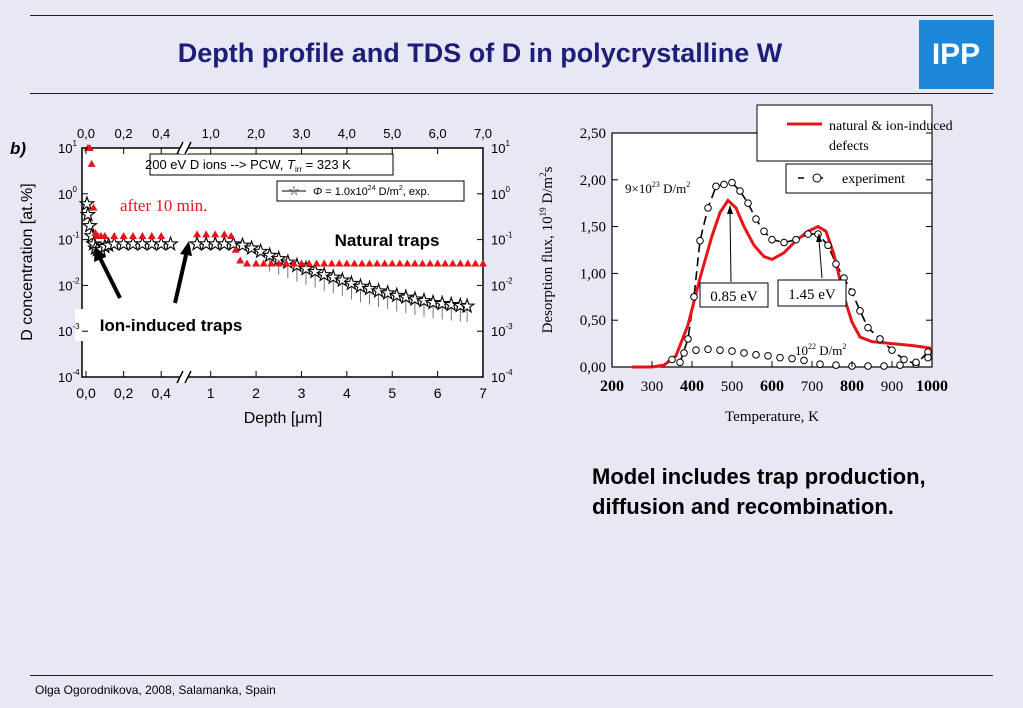 The image size is (1023, 708). Describe the element at coordinates (932, 386) in the screenshot. I see `tds-x-tick-label-8: 1000` at that location.